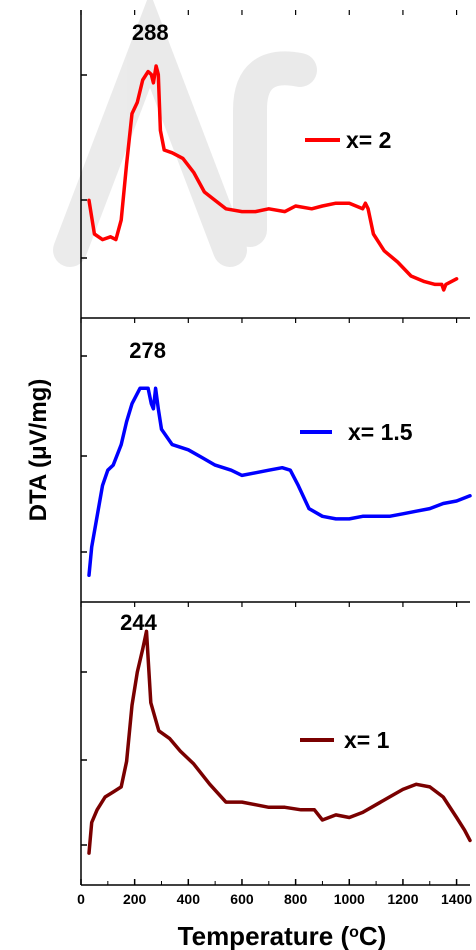 This screenshot has width=476, height=950. I want to click on x-tick-label-400: 400, so click(189, 899).